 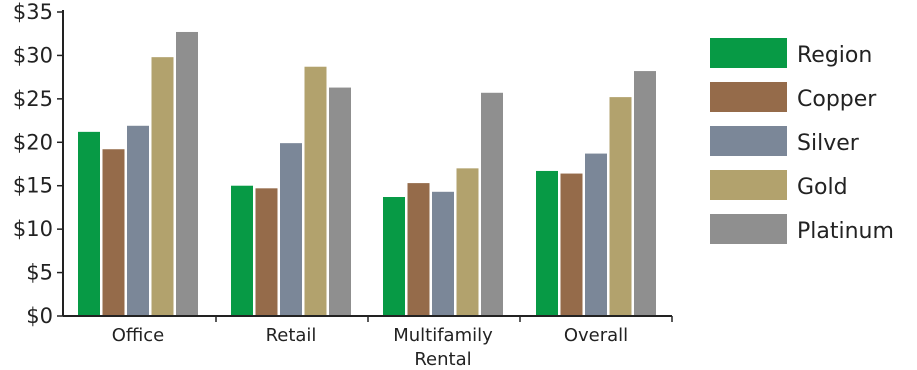 I want to click on legend-label-platinum: Platinum, so click(x=845, y=231).